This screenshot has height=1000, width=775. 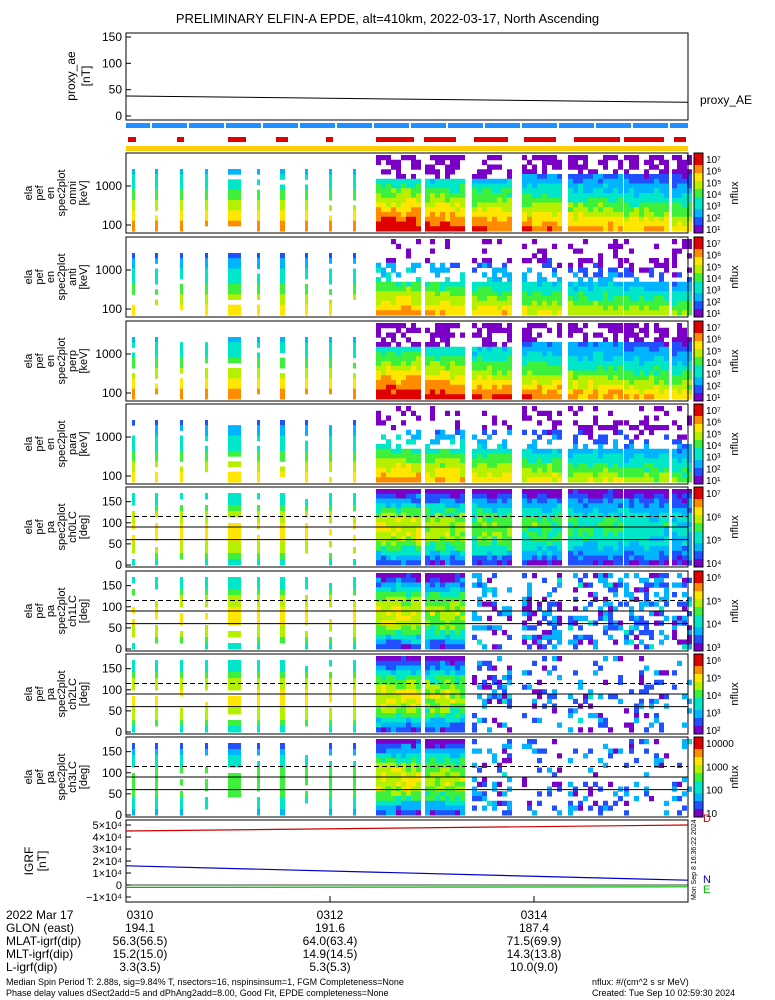 I want to click on colorbar-tick-label: 10⁵, so click(x=713, y=434).